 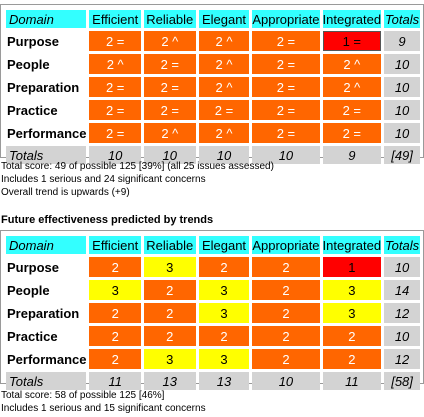 What do you see at coordinates (352, 155) in the screenshot?
I see `column-total: 9` at bounding box center [352, 155].